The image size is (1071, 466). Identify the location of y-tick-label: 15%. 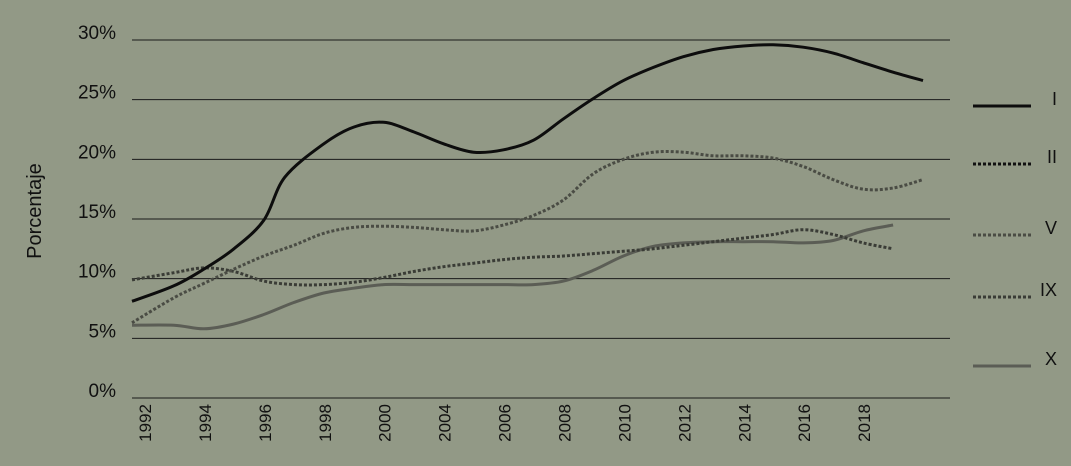
(97, 212).